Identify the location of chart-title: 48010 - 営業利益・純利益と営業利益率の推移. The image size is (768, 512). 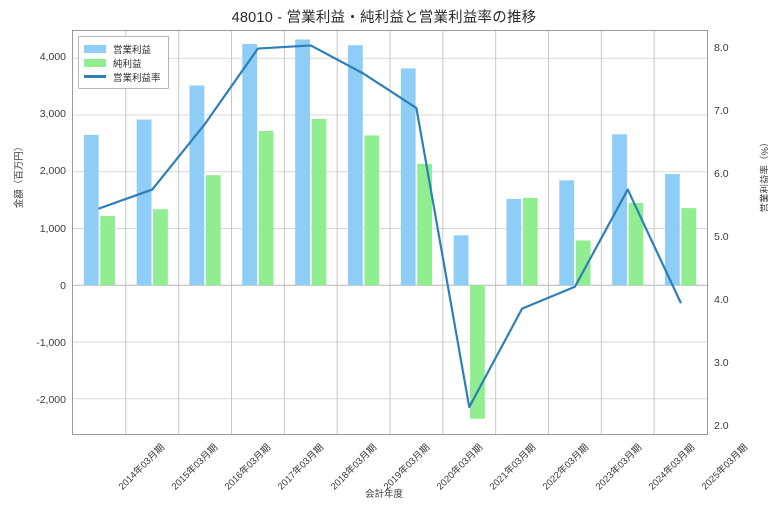
(384, 18).